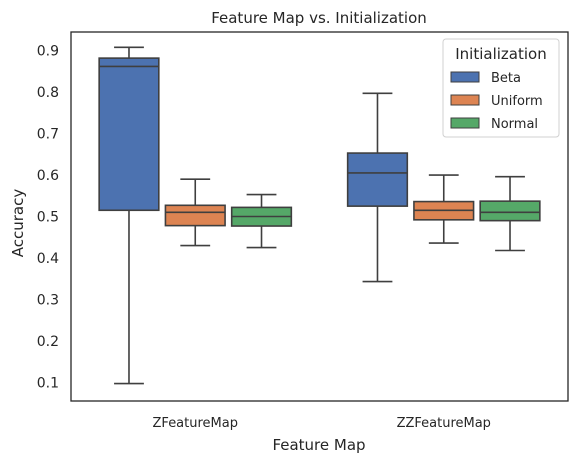  What do you see at coordinates (48, 93) in the screenshot?
I see `y-tick-label: 0.8` at bounding box center [48, 93].